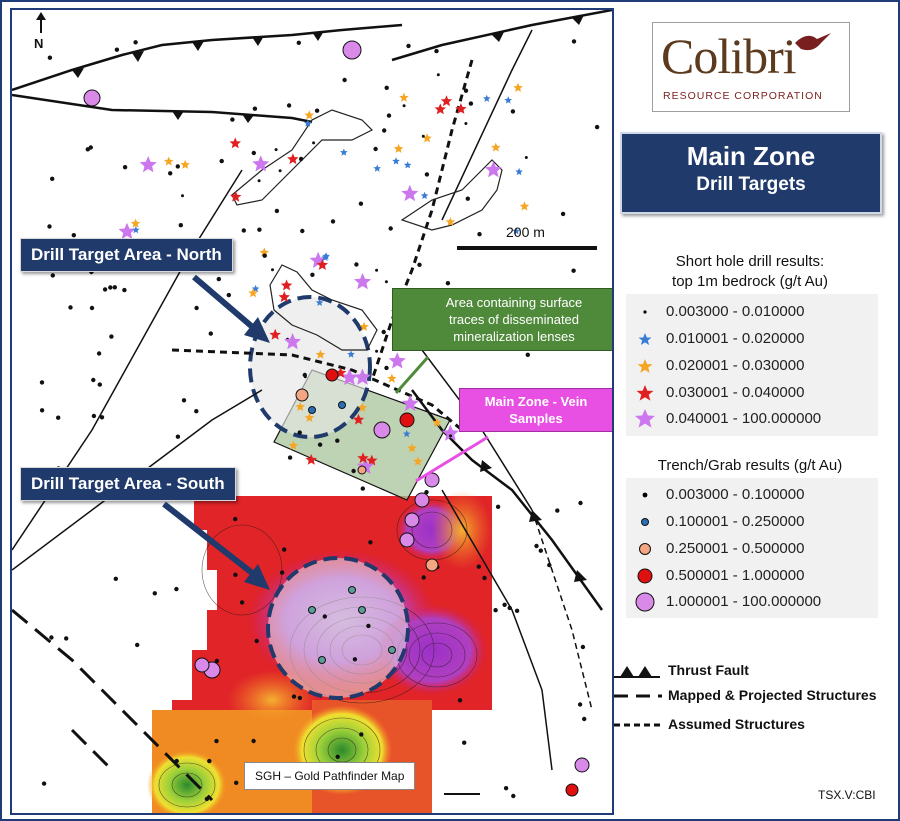 This screenshot has width=900, height=821. I want to click on legend-label: 0.030001 - 0.040000, so click(735, 392).